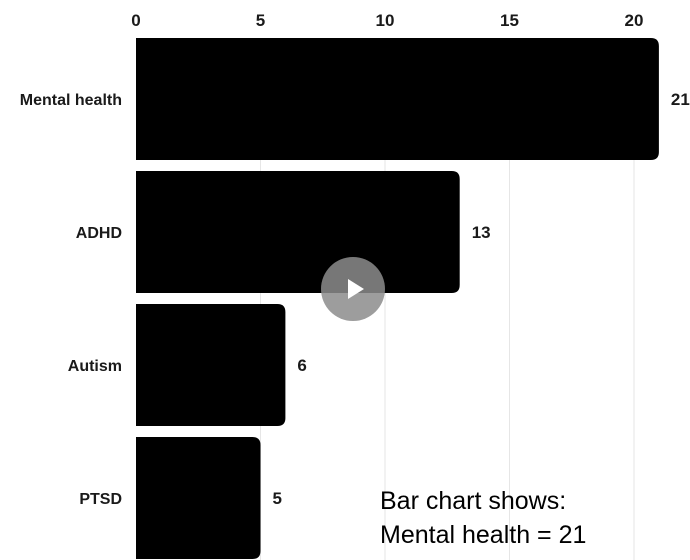  I want to click on caption-line-1: Bar chart shows:, so click(473, 501).